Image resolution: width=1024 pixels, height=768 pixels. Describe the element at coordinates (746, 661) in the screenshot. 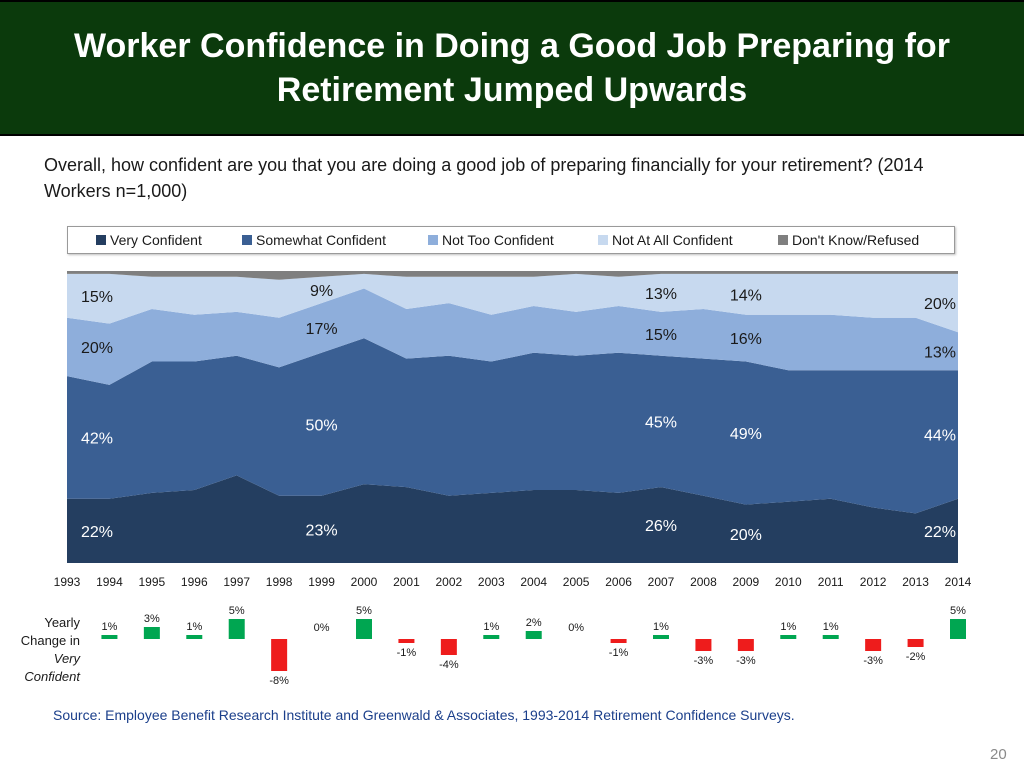

I see `change-label-2009: -3%` at that location.